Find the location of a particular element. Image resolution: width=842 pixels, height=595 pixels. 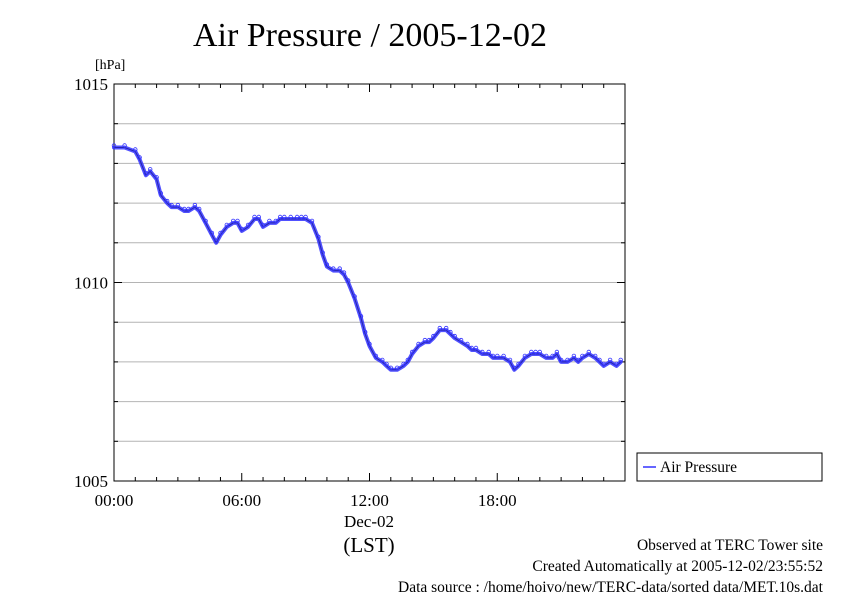

y-tick-label: 1010 is located at coordinates (91, 283).